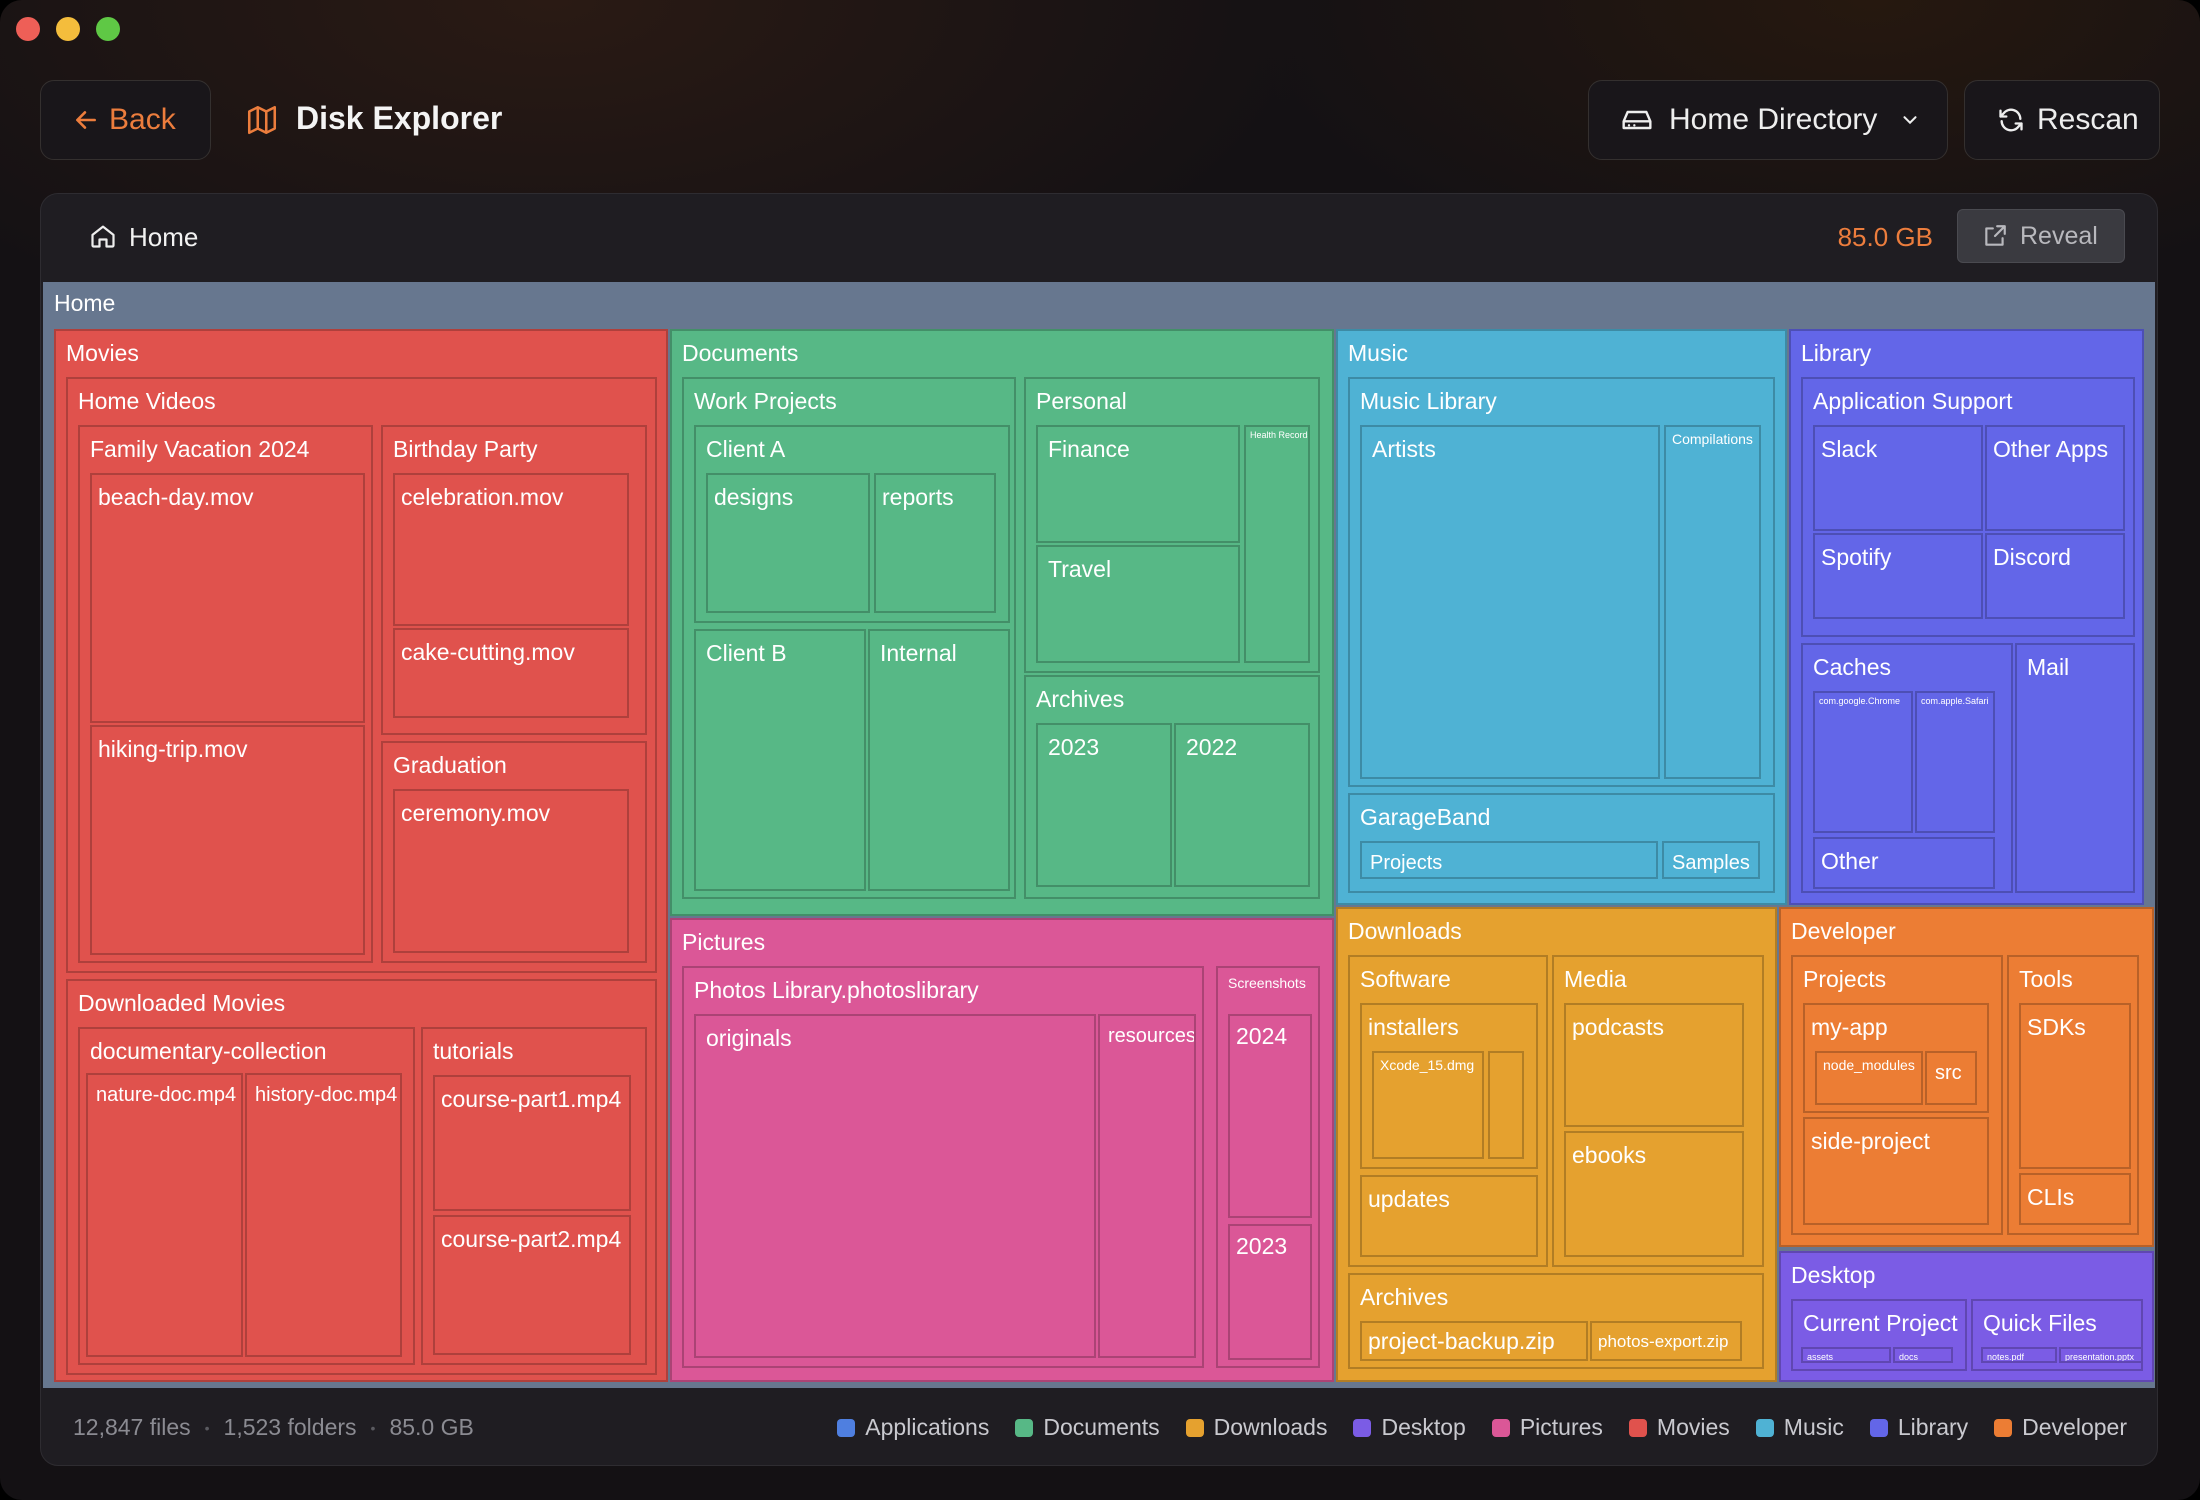 Image resolution: width=2200 pixels, height=1500 pixels. I want to click on treemap-photos-export: photos-export.zip, so click(1666, 1341).